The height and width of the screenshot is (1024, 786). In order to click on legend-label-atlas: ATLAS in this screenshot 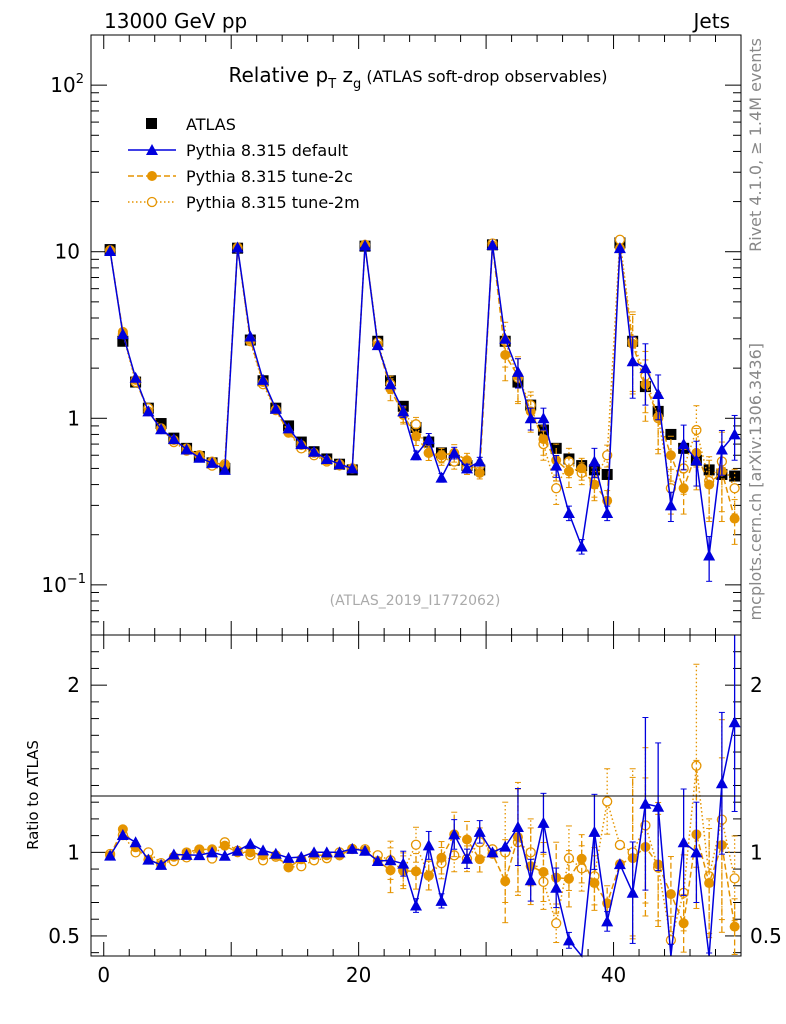, I will do `click(211, 124)`.